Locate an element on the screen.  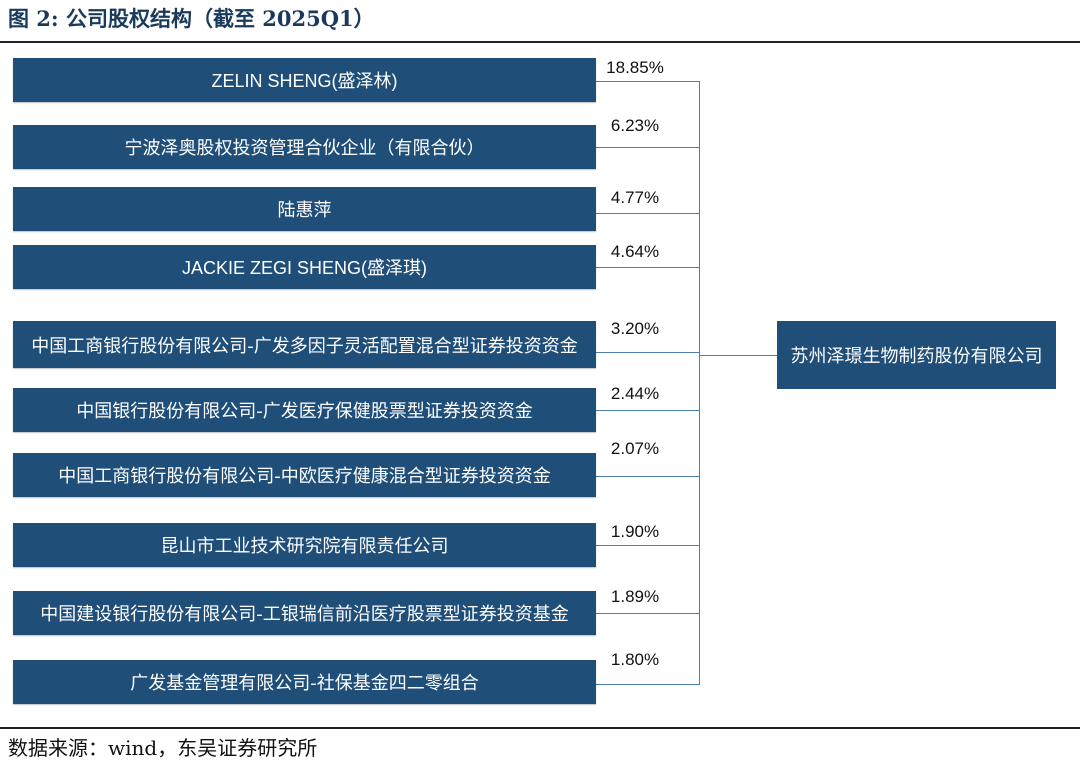
shareholder-box-5: 中国工商银行股份有限公司-广发多因子灵活配置混合型证券投资资金 is located at coordinates (304, 344).